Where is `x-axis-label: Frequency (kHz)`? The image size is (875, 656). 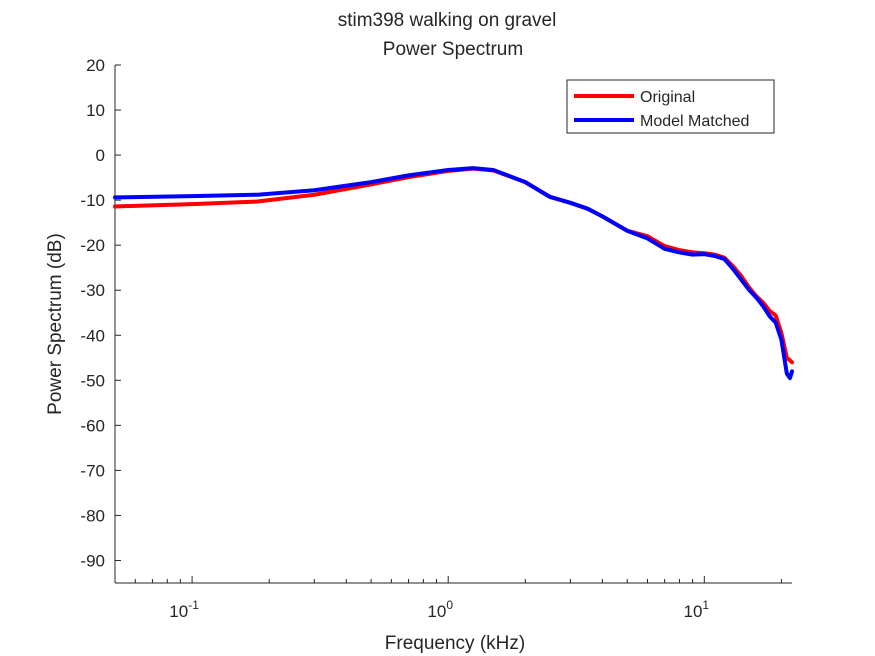 x-axis-label: Frequency (kHz) is located at coordinates (455, 643).